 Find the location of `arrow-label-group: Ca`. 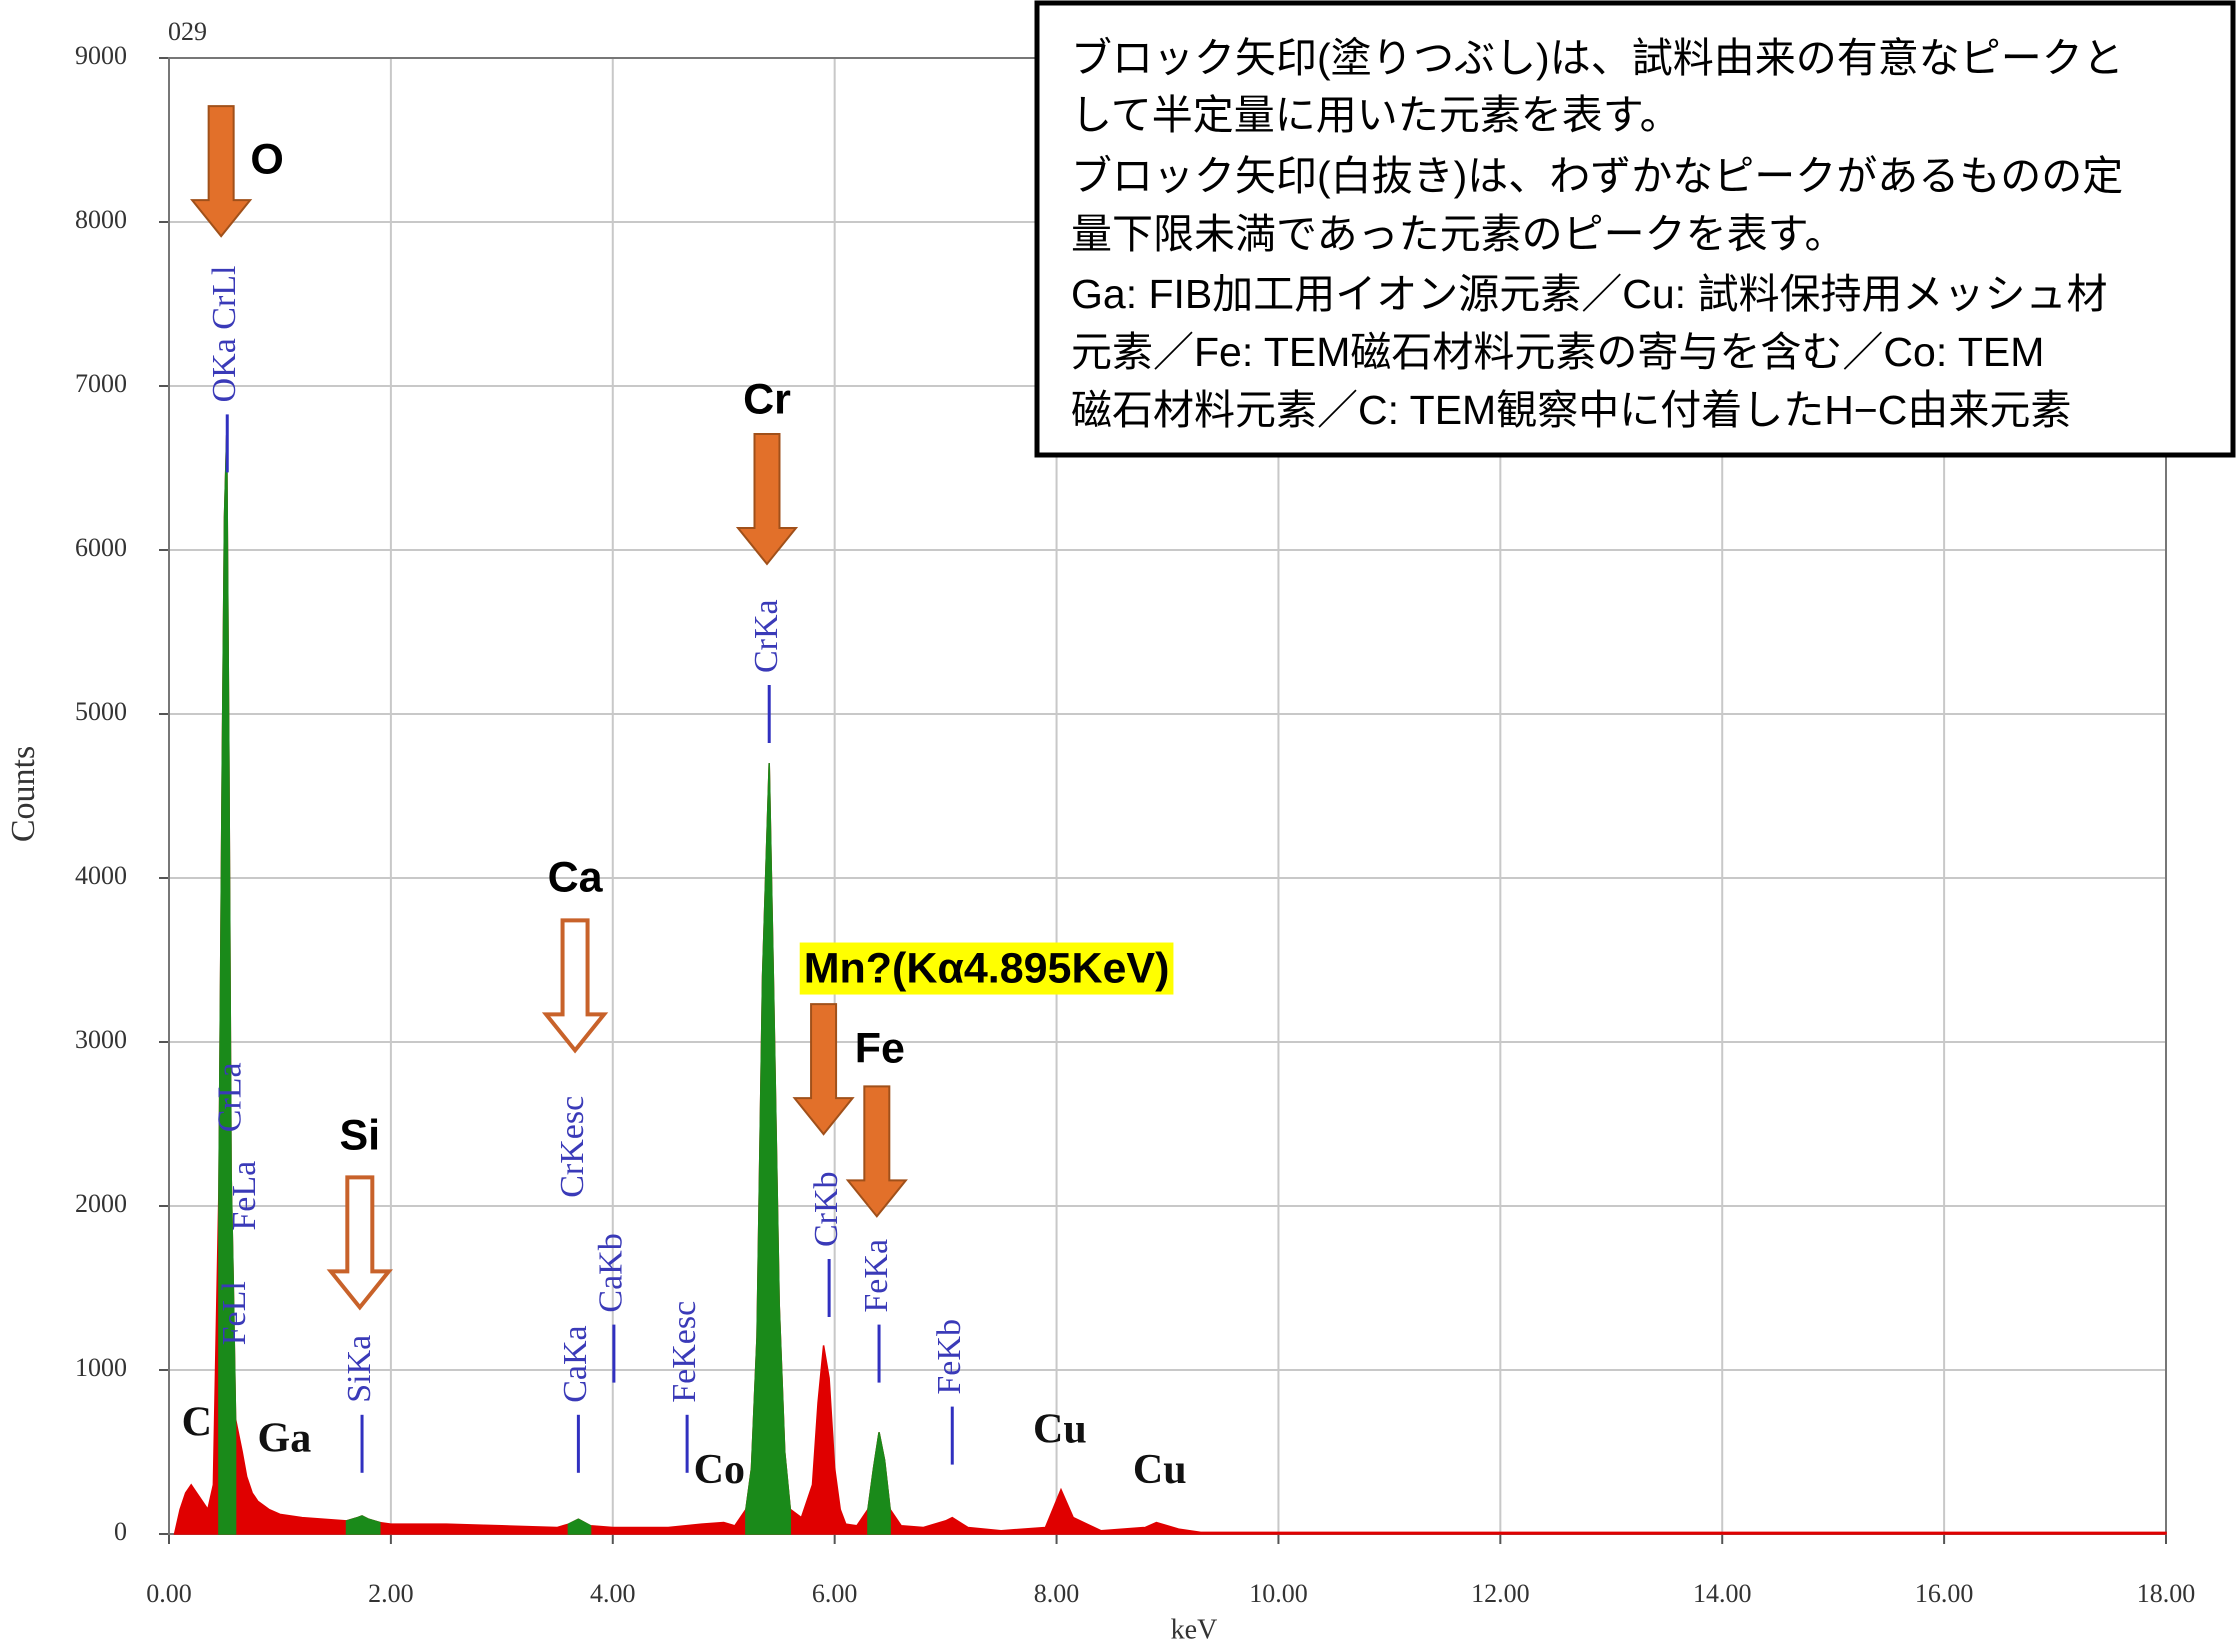

arrow-label-group: Ca is located at coordinates (576, 878).